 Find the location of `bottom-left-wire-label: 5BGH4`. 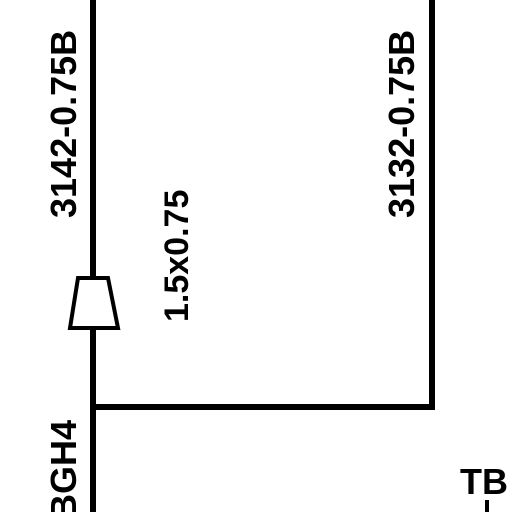

bottom-left-wire-label: 5BGH4 is located at coordinates (63, 466).